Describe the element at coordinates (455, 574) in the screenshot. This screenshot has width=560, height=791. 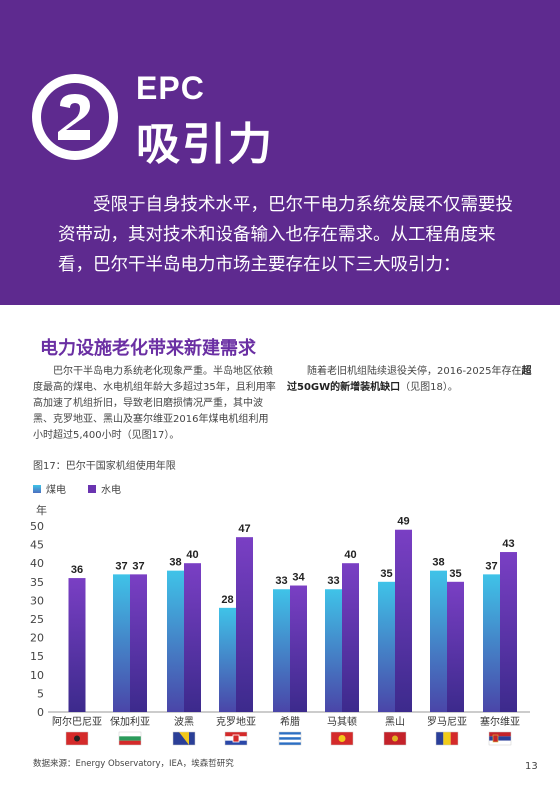
I see `bar-value-label-hydro: 35` at that location.